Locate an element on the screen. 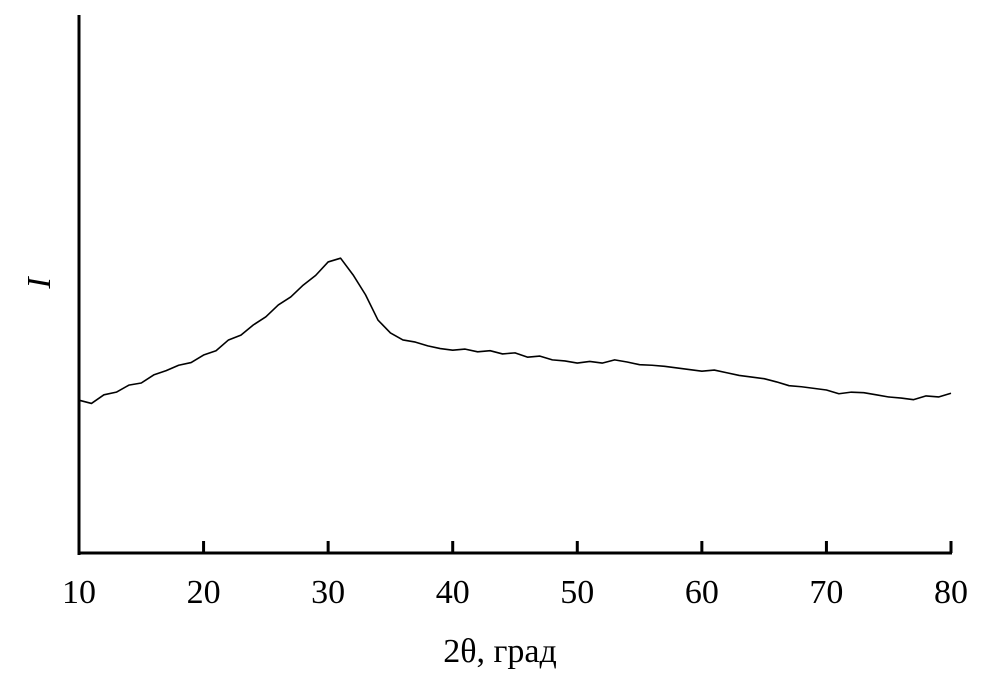  x-tick-label: 80 is located at coordinates (951, 592).